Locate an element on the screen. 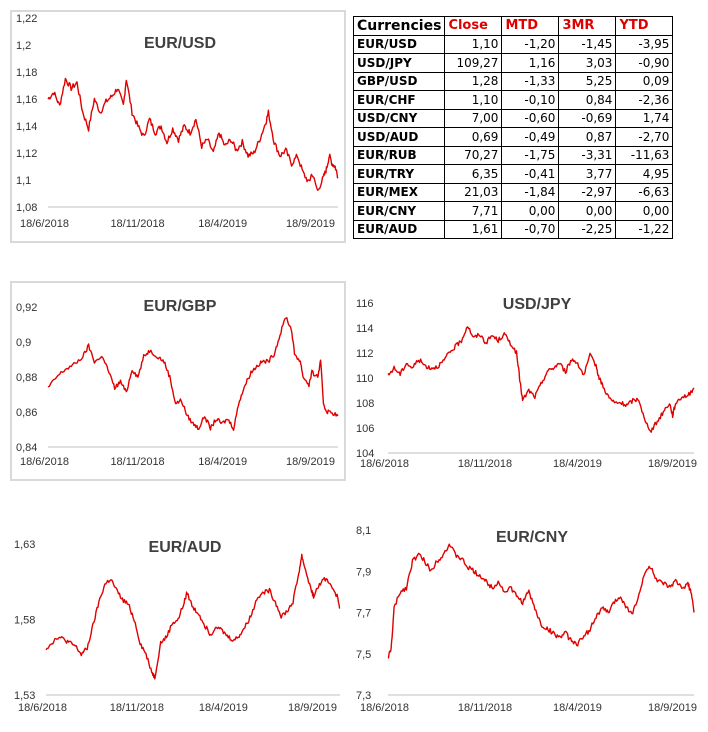 The width and height of the screenshot is (708, 732). column-header-close: Close is located at coordinates (473, 26).